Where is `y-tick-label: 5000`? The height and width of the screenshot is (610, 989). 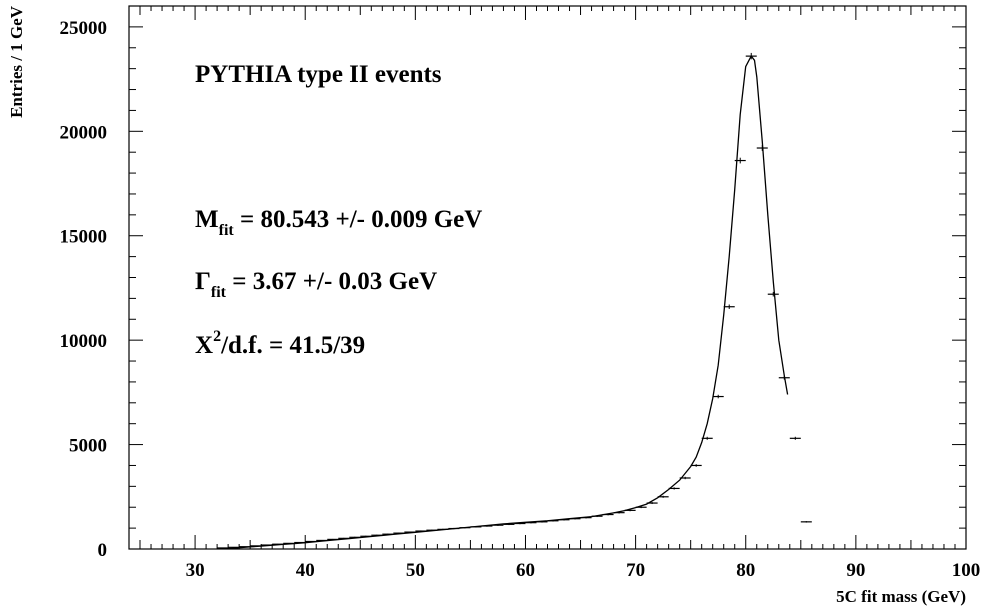 y-tick-label: 5000 is located at coordinates (88, 446).